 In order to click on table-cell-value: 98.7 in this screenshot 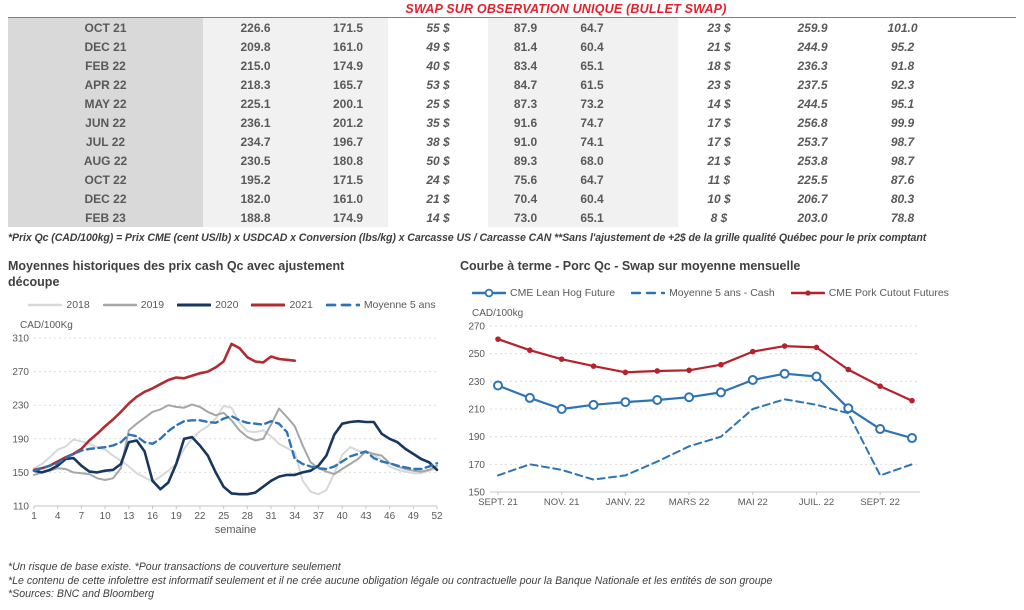, I will do `click(902, 160)`.